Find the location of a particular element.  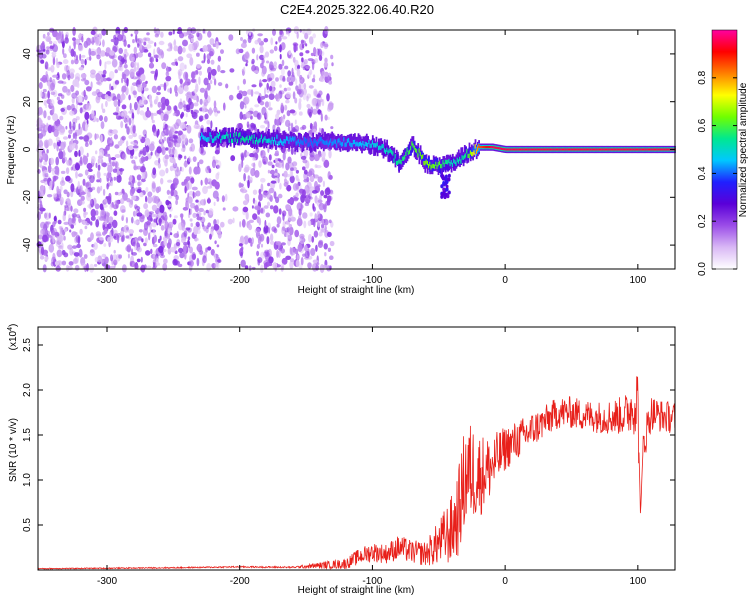

snr-y-tick-label: 2.0 is located at coordinates (27, 390).